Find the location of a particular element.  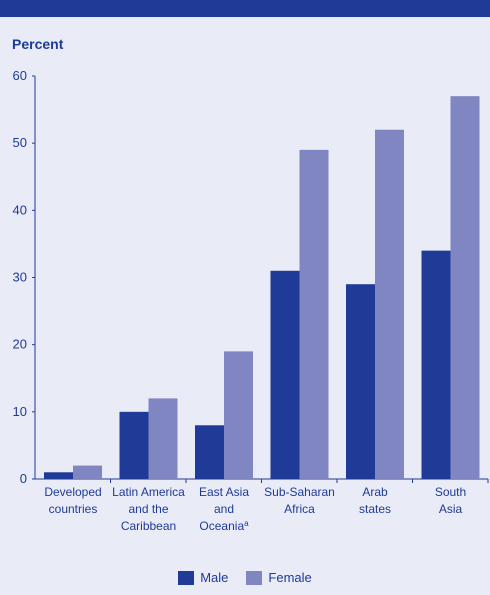

y-axis-label: Percent is located at coordinates (38, 44).